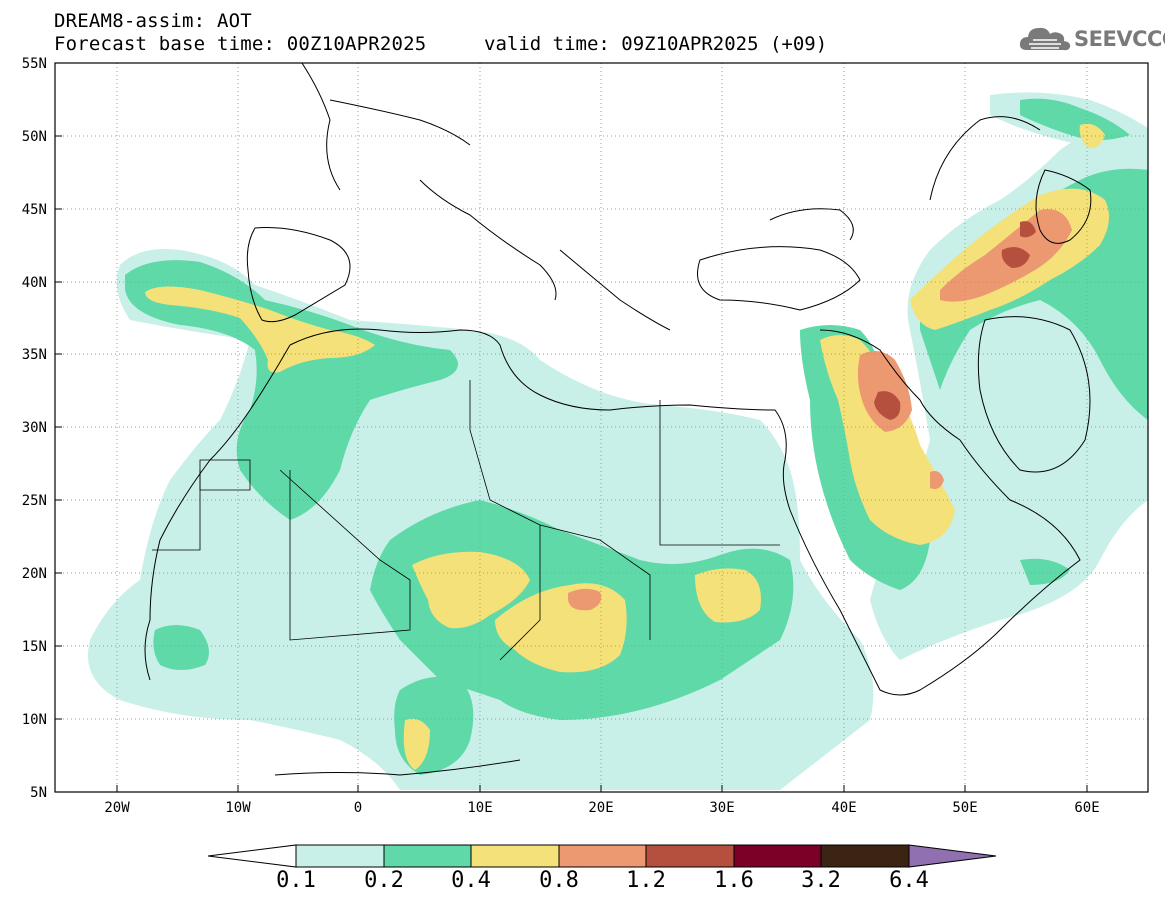  I want to click on seevccc-logo: SEEVCCC, so click(1091, 40).